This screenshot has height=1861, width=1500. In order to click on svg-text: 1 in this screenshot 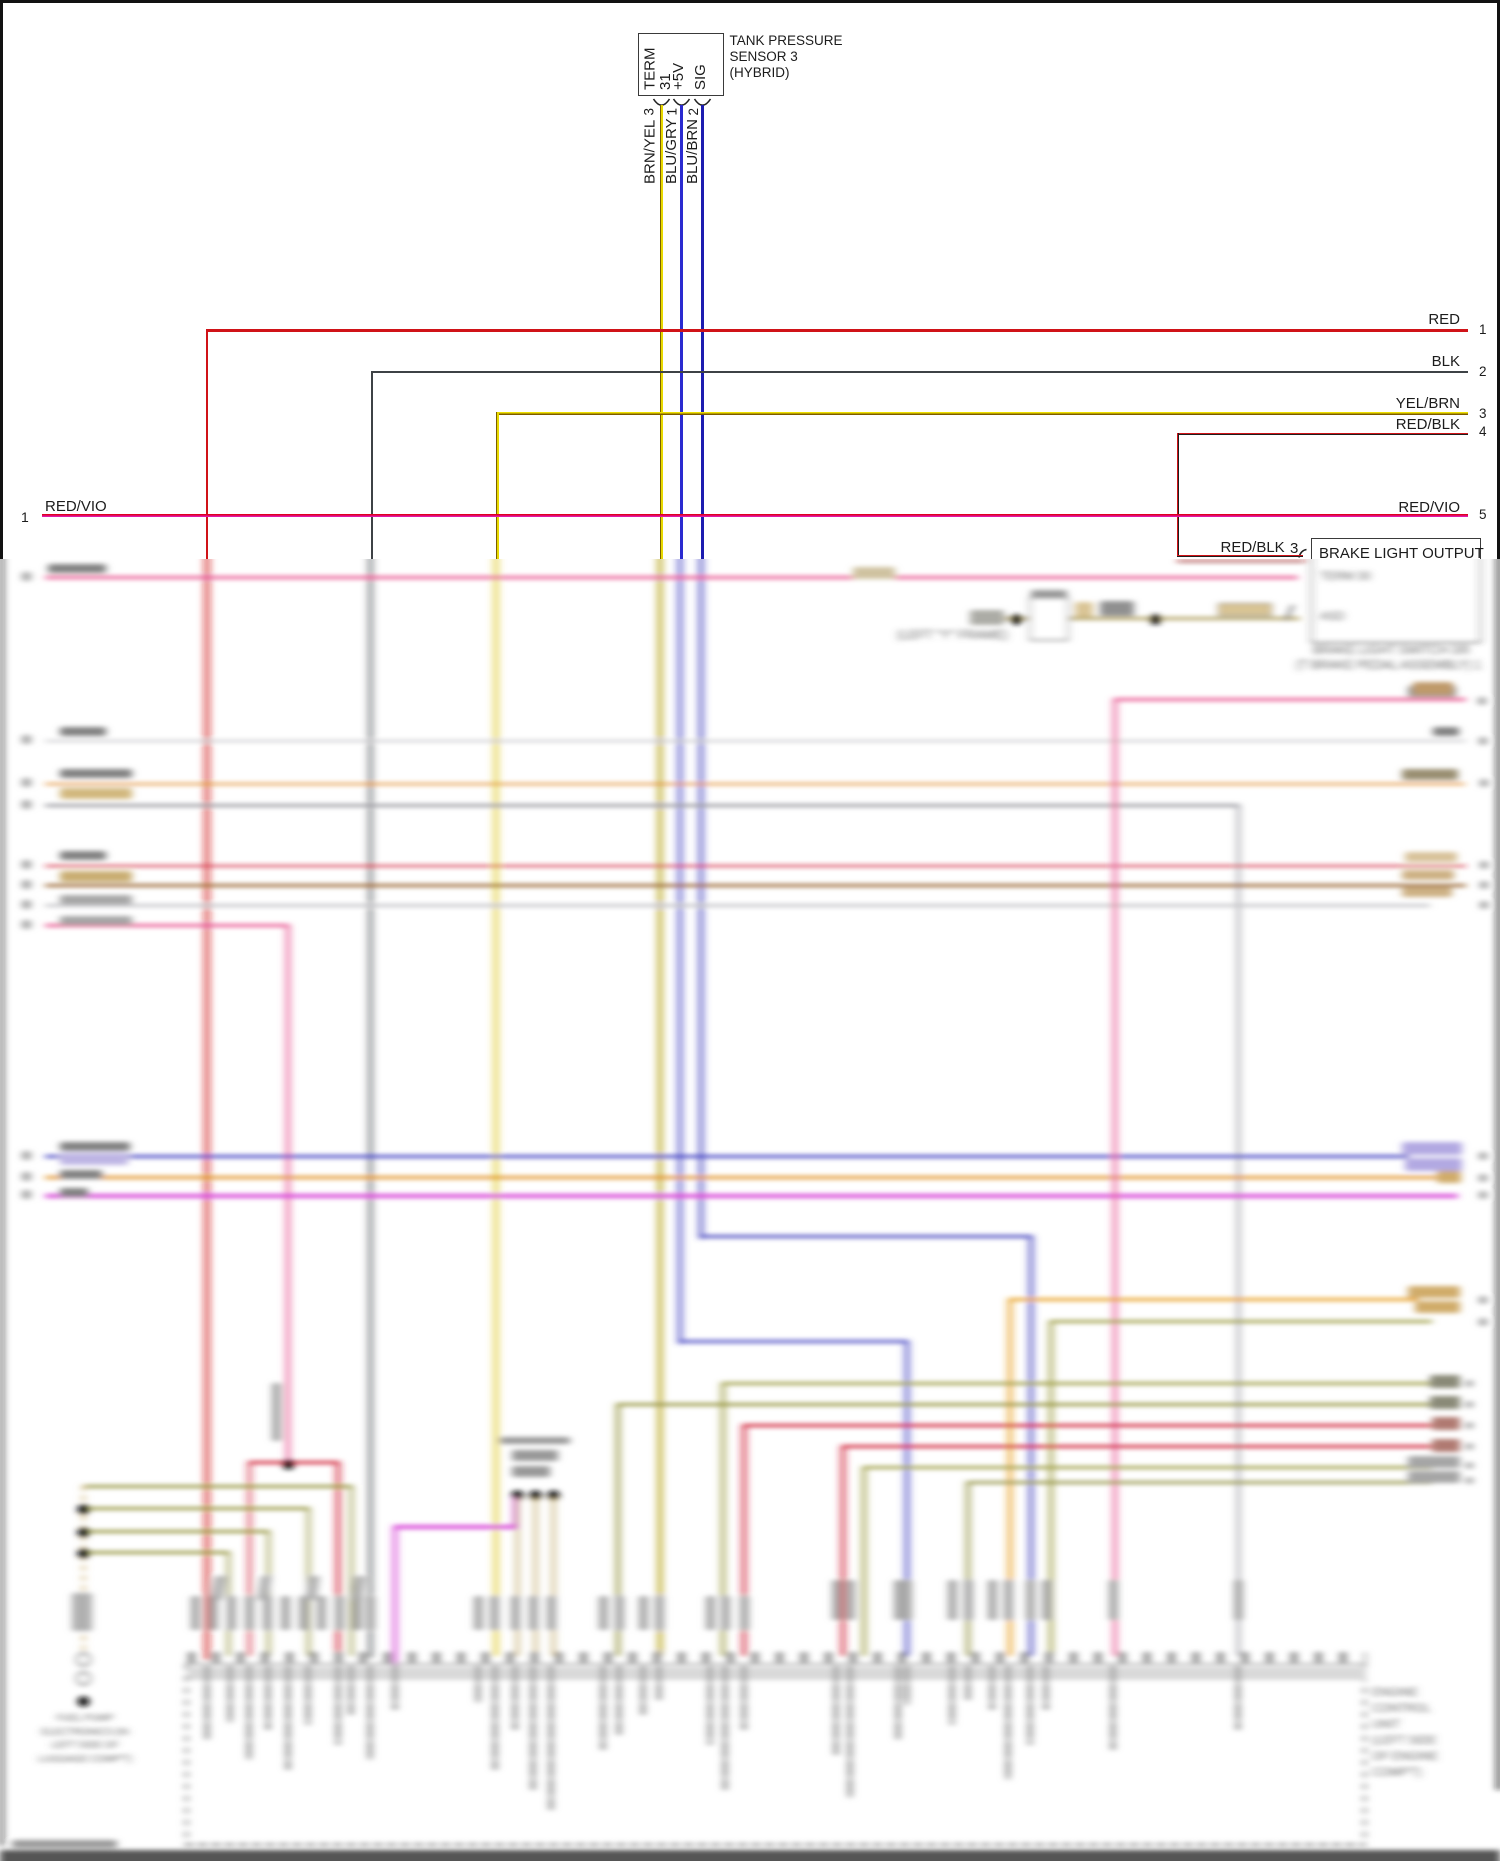, I will do `click(672, 112)`.